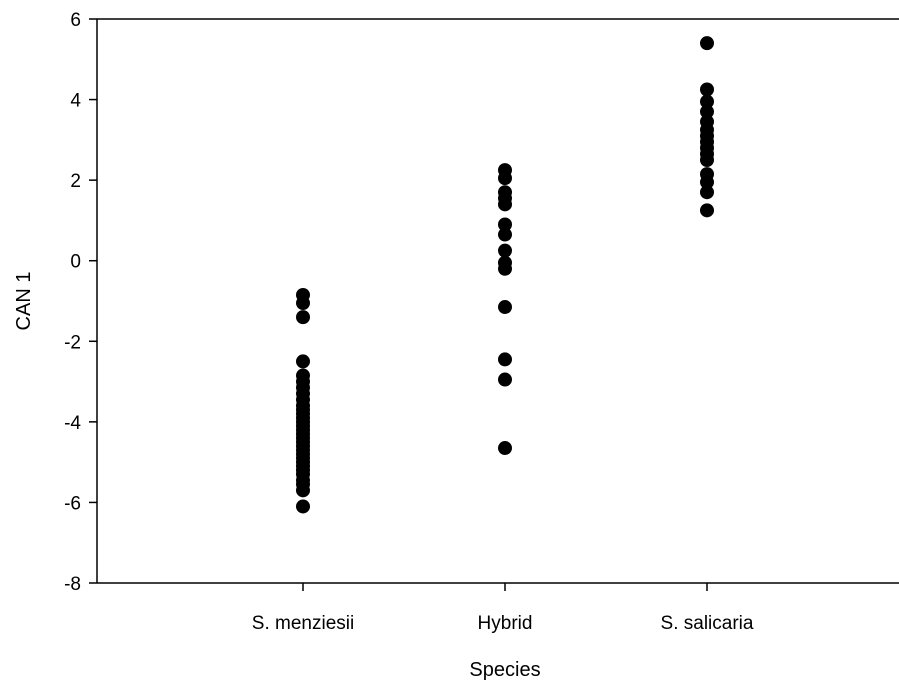 The height and width of the screenshot is (683, 899). Describe the element at coordinates (75, 262) in the screenshot. I see `y-tick-label: 0` at that location.